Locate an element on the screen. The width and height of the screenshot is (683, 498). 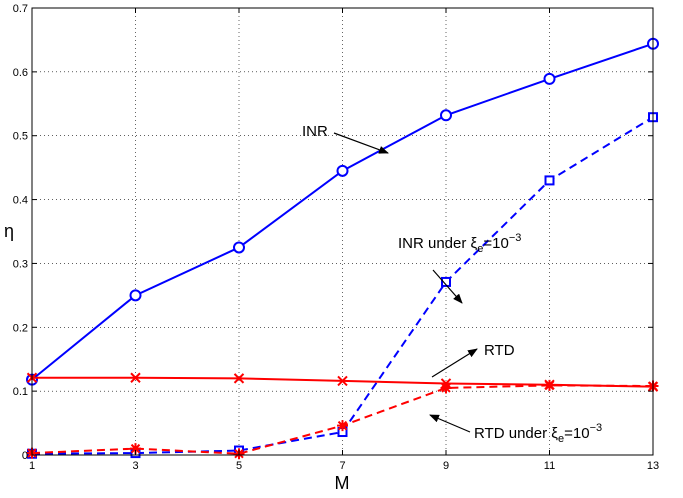
annotation-inr: INR is located at coordinates (315, 131).